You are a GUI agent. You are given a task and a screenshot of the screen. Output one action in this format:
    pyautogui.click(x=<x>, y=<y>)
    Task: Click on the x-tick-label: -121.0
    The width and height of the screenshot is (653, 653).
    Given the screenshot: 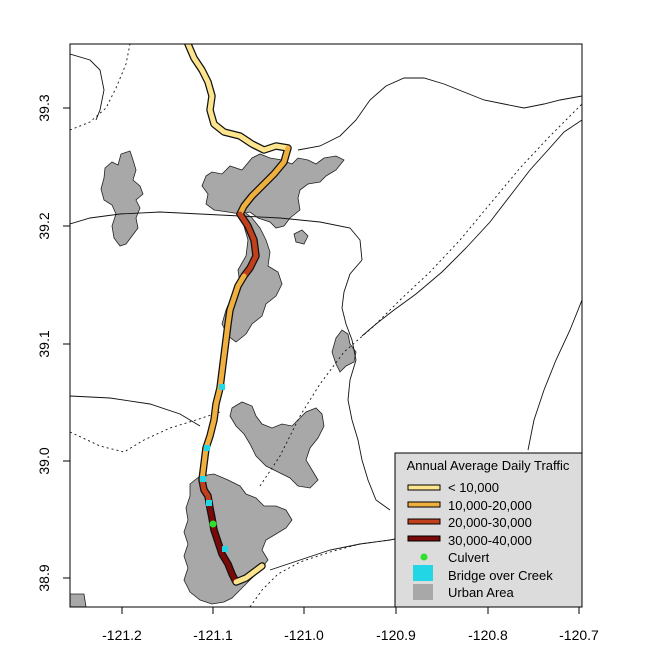 What is the action you would take?
    pyautogui.click(x=304, y=635)
    